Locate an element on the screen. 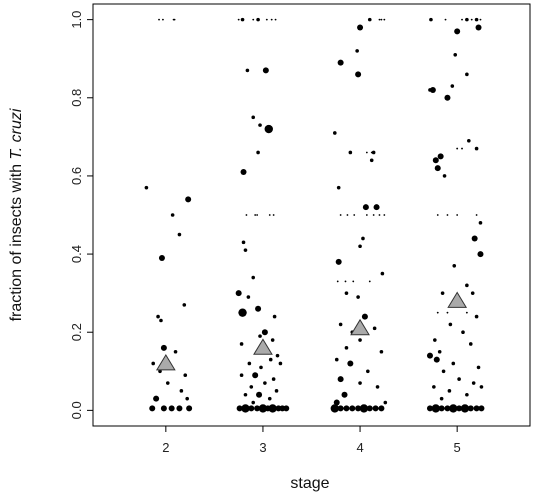 The height and width of the screenshot is (495, 550). stage-means is located at coordinates (311, 331).